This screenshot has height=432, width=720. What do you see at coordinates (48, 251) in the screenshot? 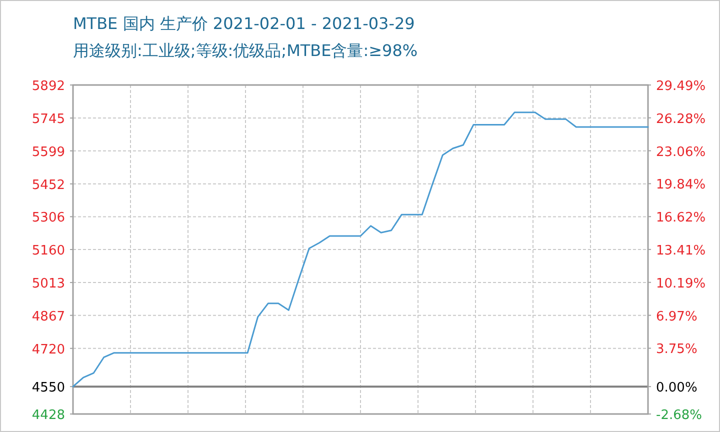
I see `y-tick-label: 5160` at bounding box center [48, 251].